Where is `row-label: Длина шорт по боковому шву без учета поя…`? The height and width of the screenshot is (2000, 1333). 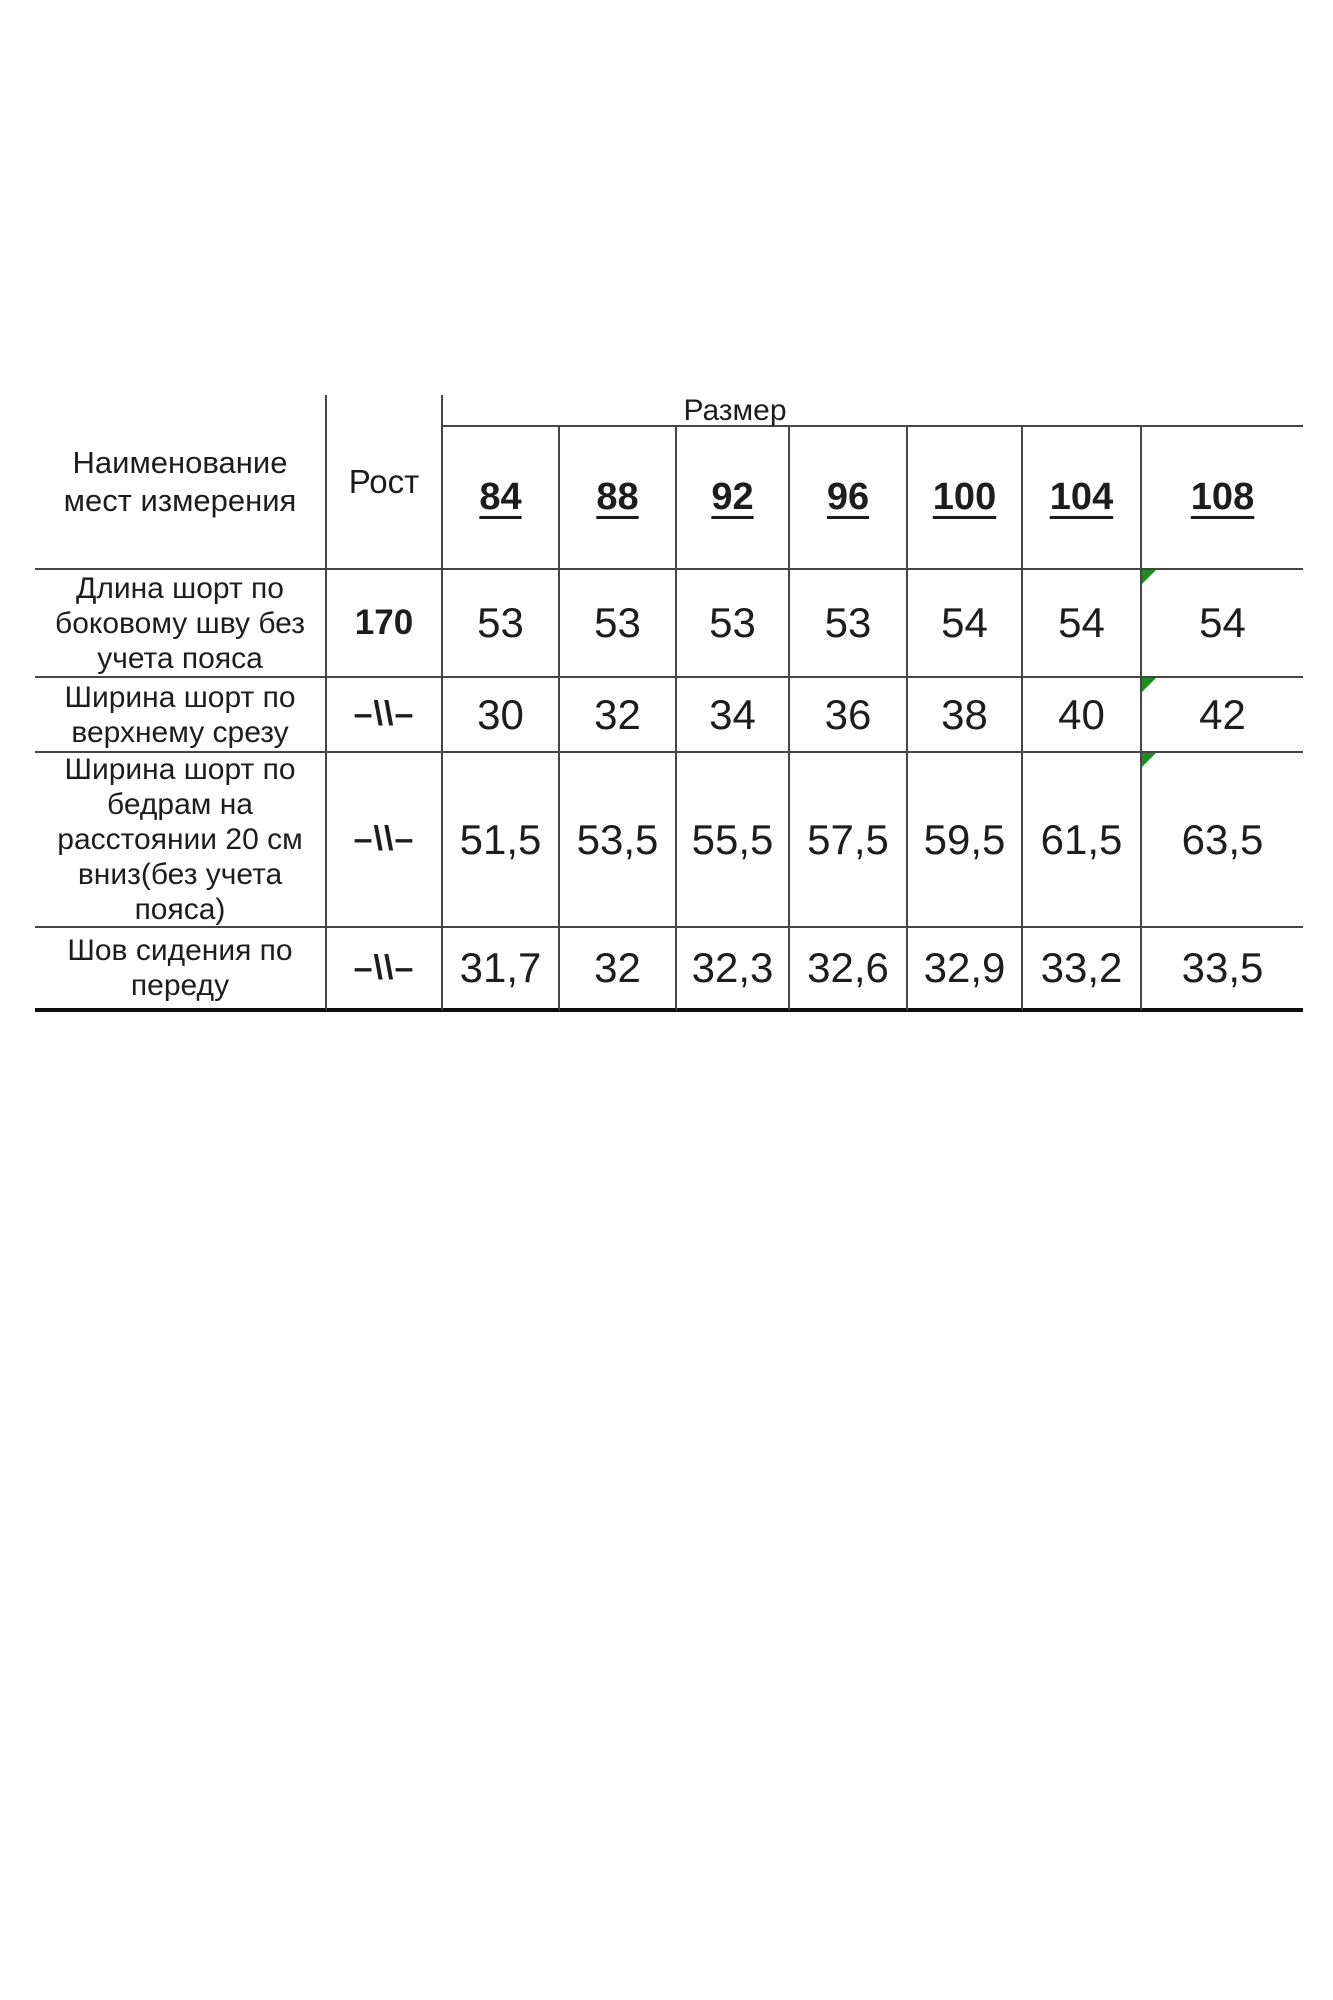 row-label: Длина шорт по боковому шву без учета поя… is located at coordinates (181, 624).